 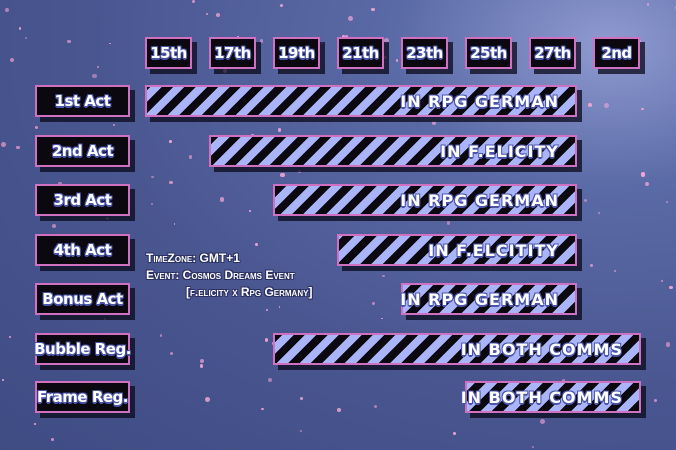 What do you see at coordinates (220, 275) in the screenshot?
I see `event-text: Event: Cosmos Dreams Event` at bounding box center [220, 275].